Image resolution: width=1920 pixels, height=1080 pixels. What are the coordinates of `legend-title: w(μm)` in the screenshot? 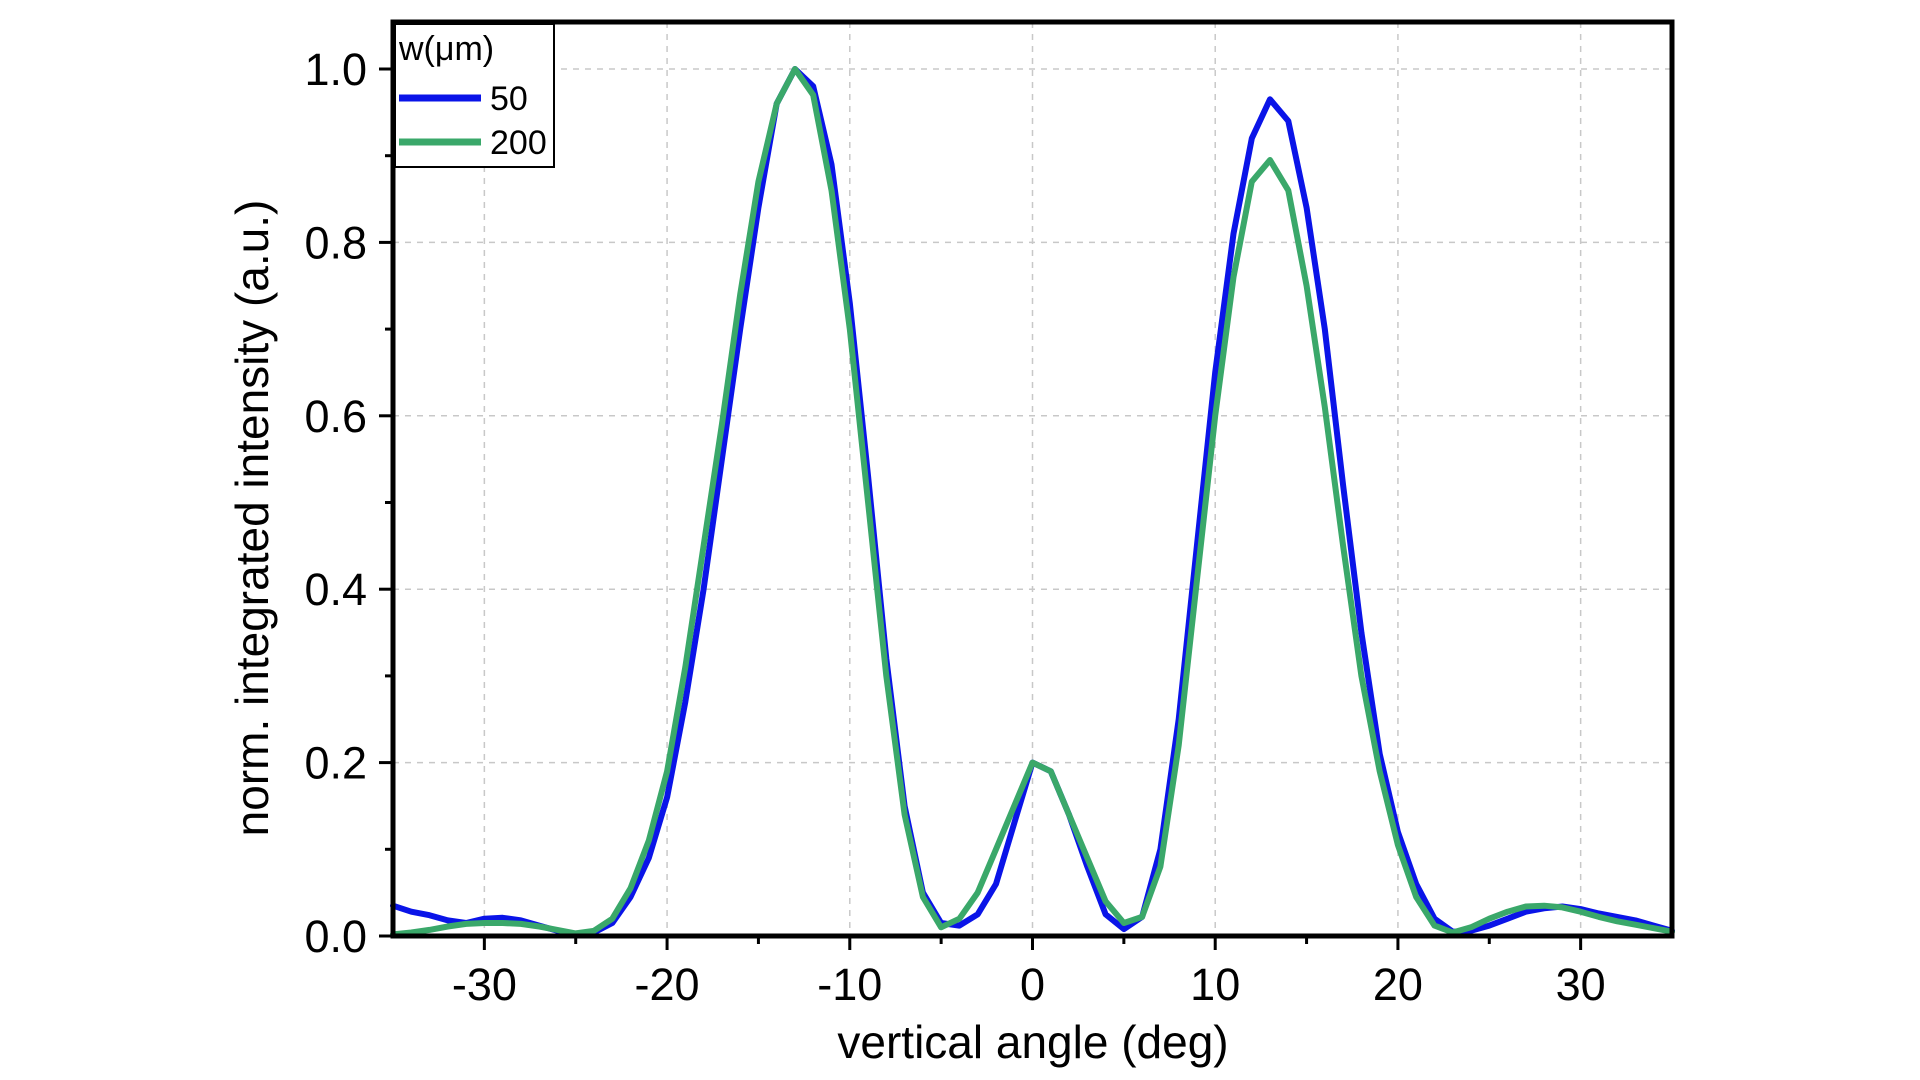 It's located at (446, 49).